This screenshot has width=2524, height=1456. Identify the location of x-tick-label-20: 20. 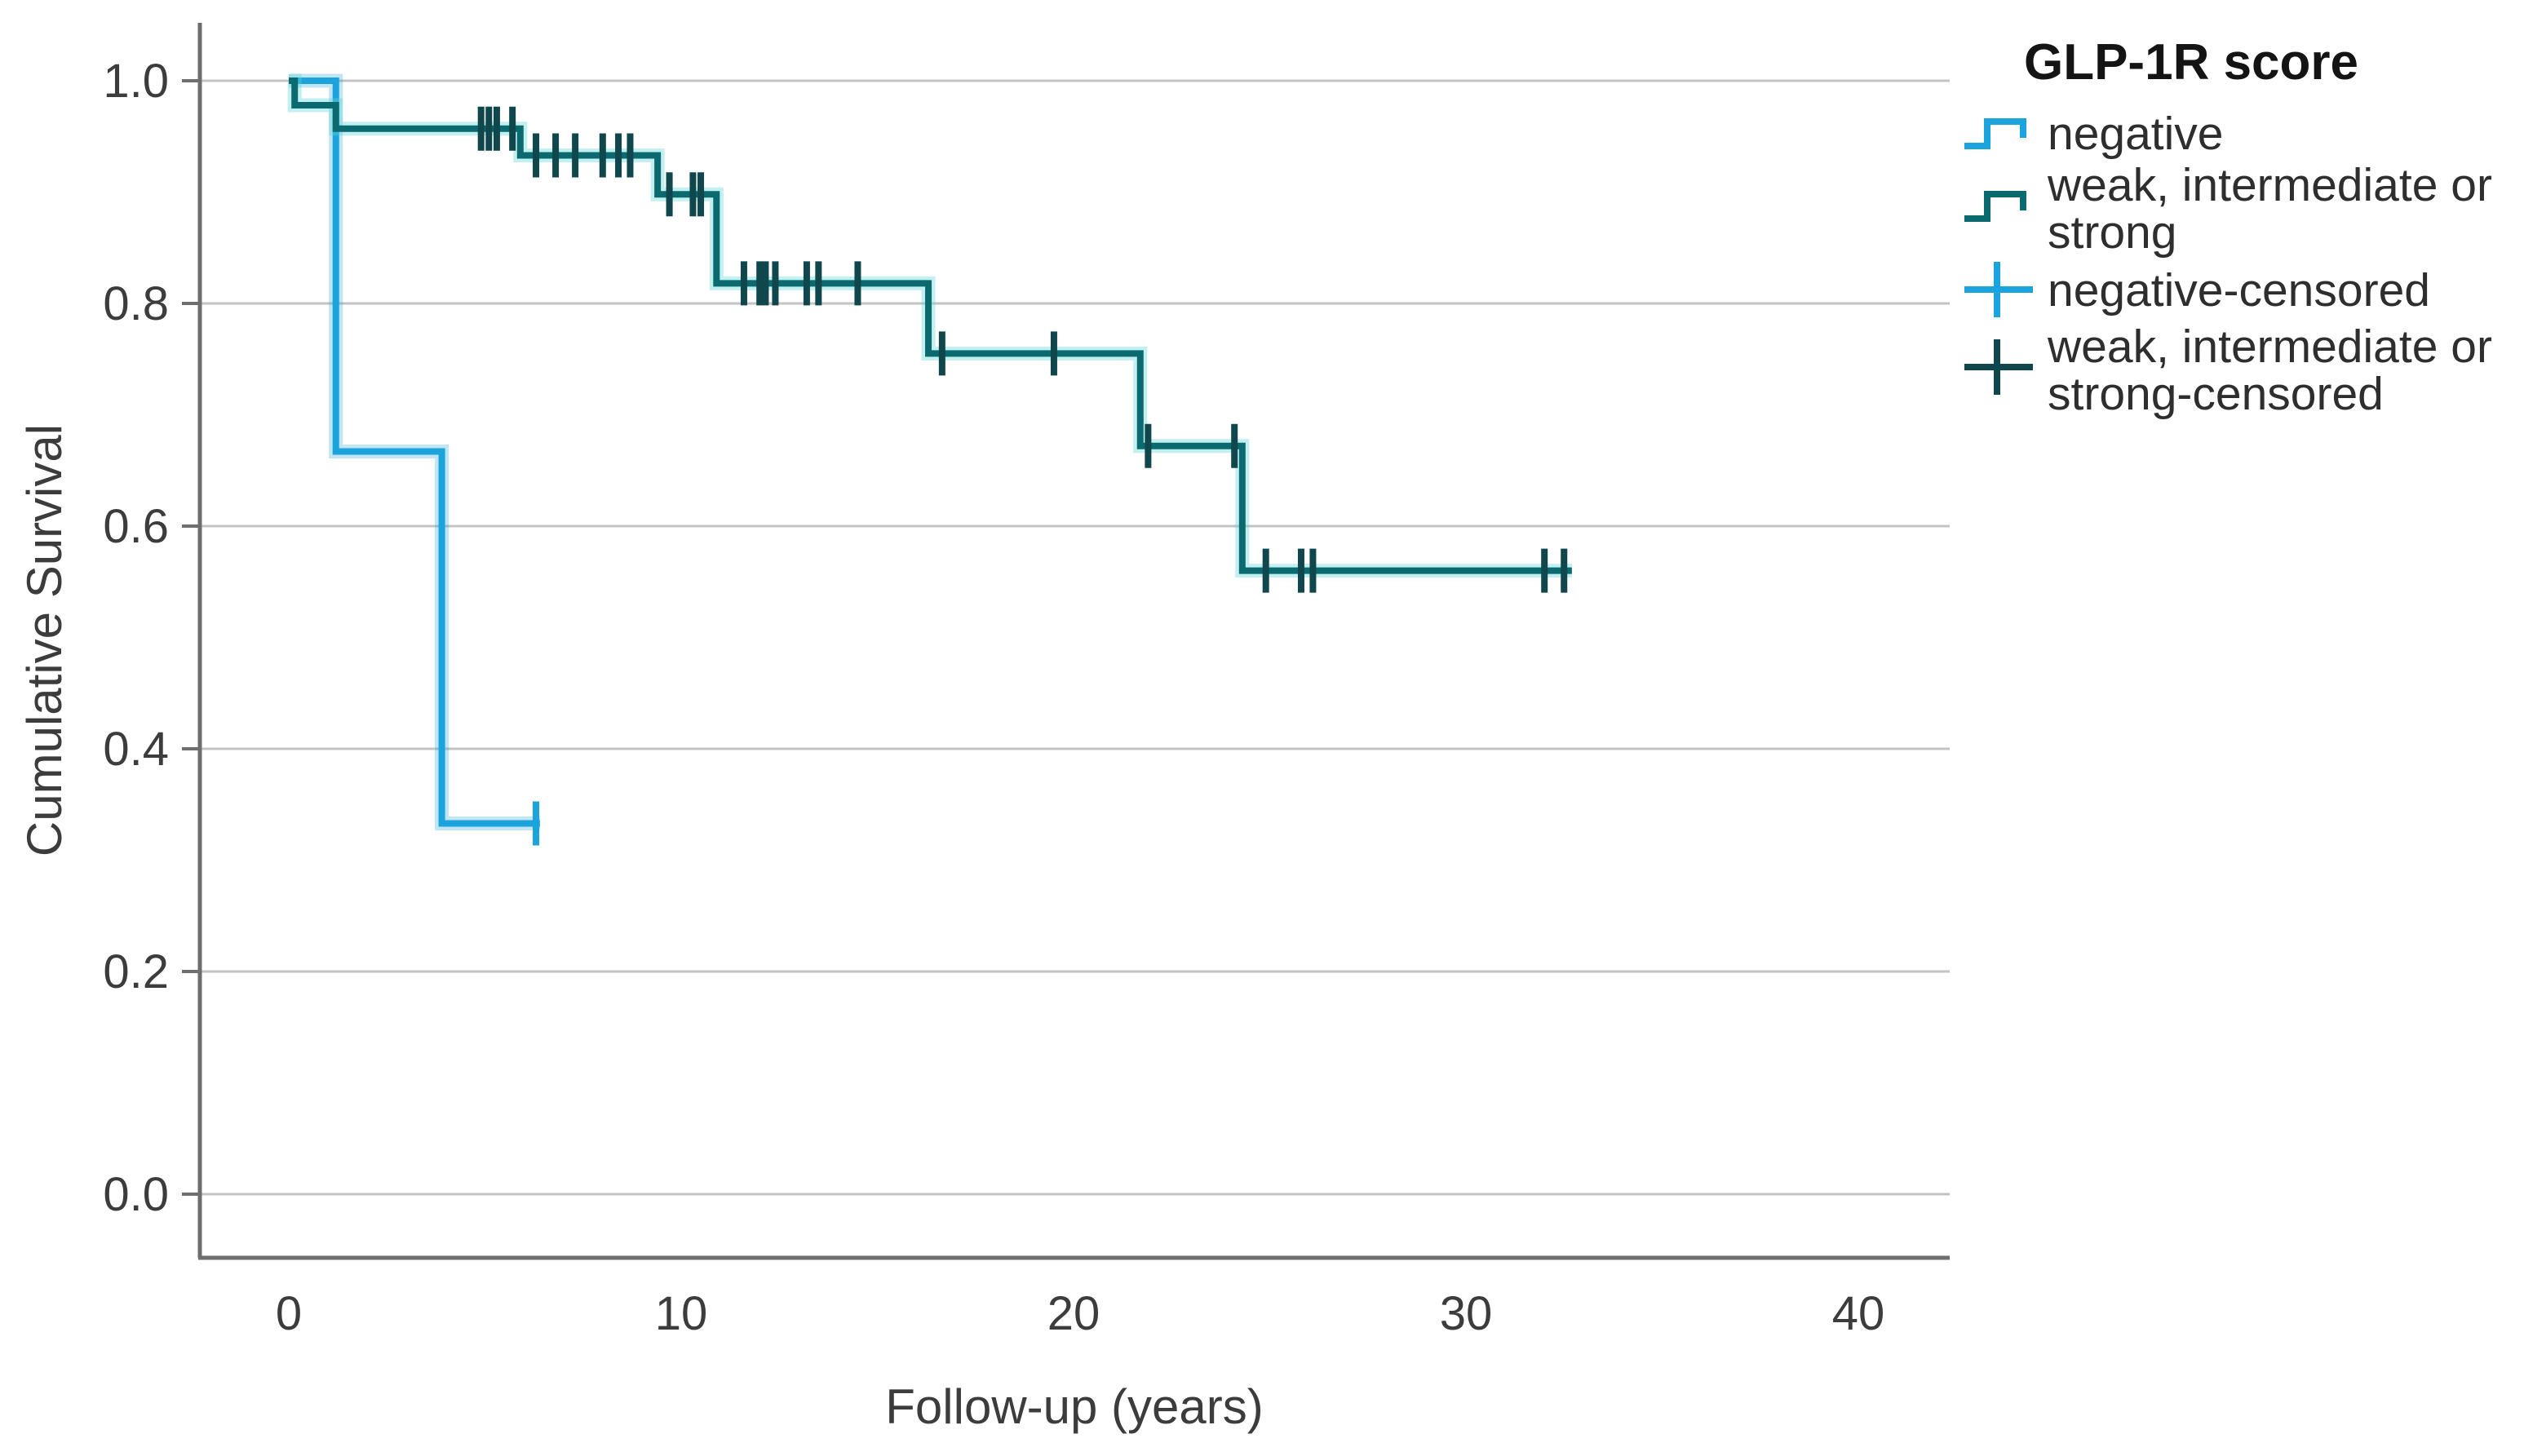
(1073, 1314).